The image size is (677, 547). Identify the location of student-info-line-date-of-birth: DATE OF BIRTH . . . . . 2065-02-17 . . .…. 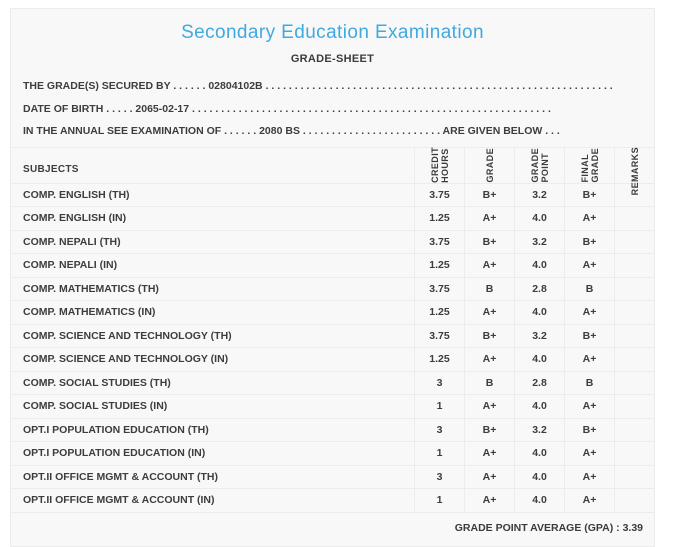
(332, 109).